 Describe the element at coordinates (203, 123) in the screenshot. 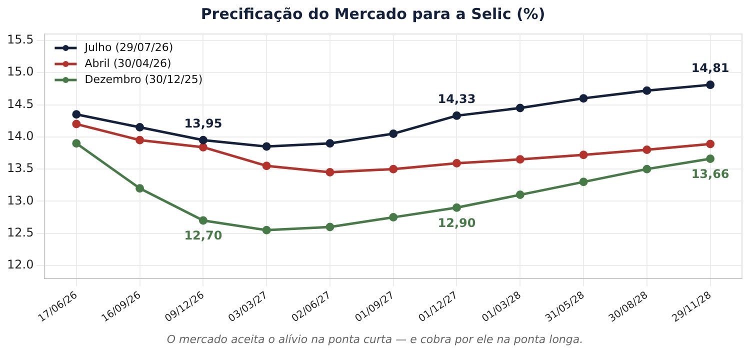

I see `annotation: 13,95` at that location.